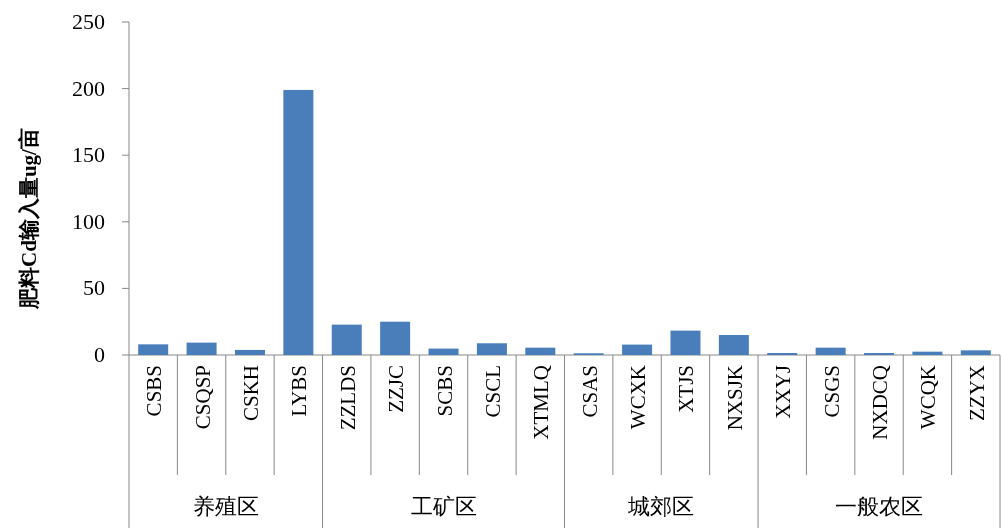  Describe the element at coordinates (976, 393) in the screenshot. I see `x-tick-label: ZZYX` at that location.